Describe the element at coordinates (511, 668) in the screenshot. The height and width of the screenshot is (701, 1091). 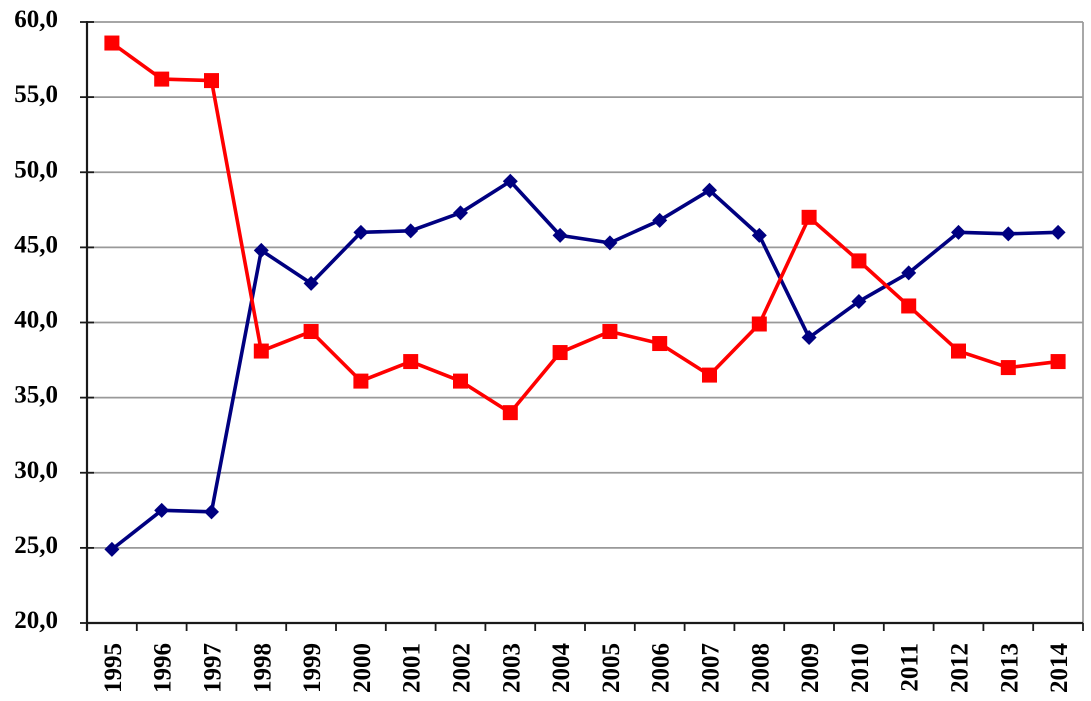
I see `x-axis-tick-label: 2003` at that location.